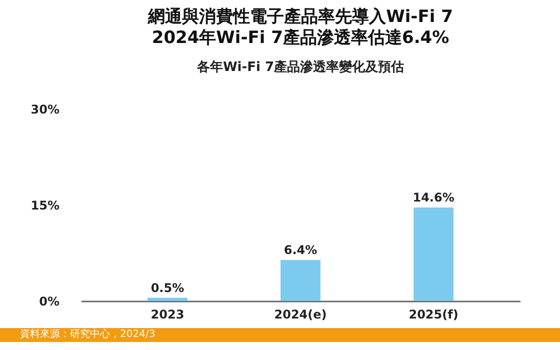 The width and height of the screenshot is (560, 350). I want to click on y-tick-label: 0%, so click(49, 301).